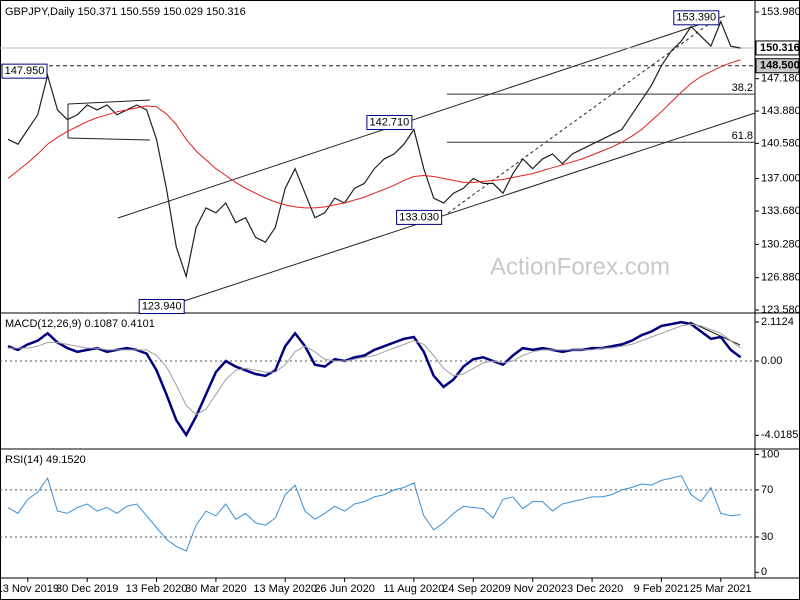 This screenshot has width=800, height=600. I want to click on watermark: ActionForex.com, so click(580, 266).